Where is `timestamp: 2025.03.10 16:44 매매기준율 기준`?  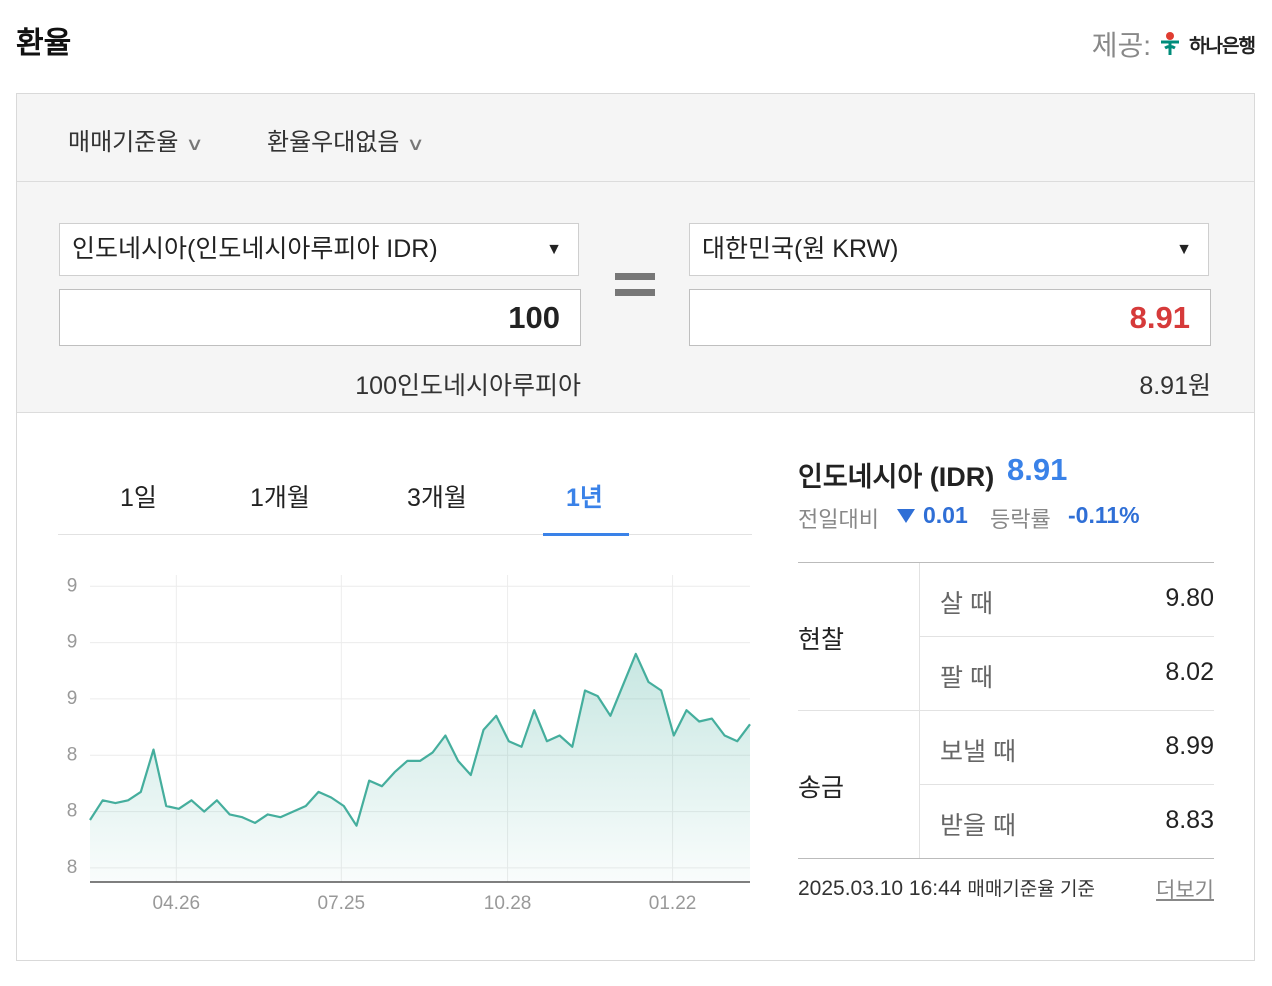
timestamp: 2025.03.10 16:44 매매기준율 기준 is located at coordinates (946, 887).